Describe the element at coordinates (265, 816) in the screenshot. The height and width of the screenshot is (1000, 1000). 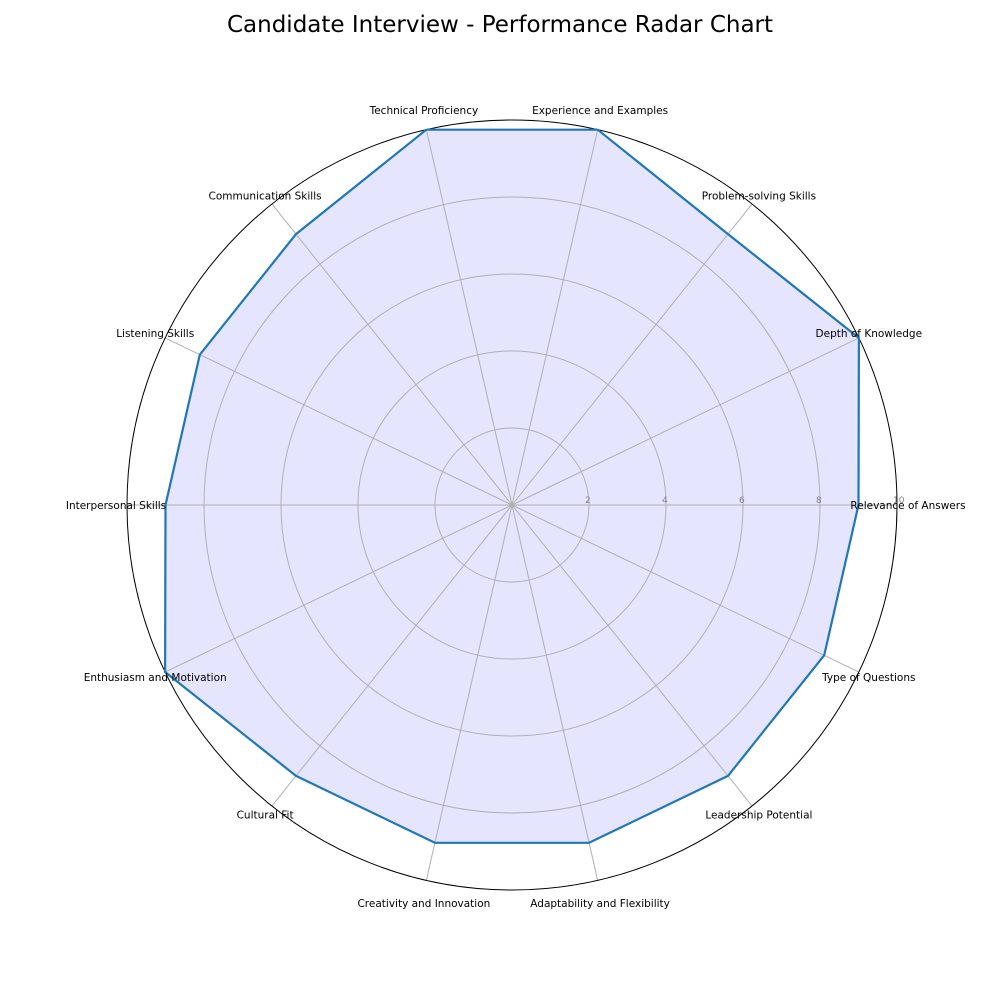
I see `category-label: Cultural Fit` at that location.